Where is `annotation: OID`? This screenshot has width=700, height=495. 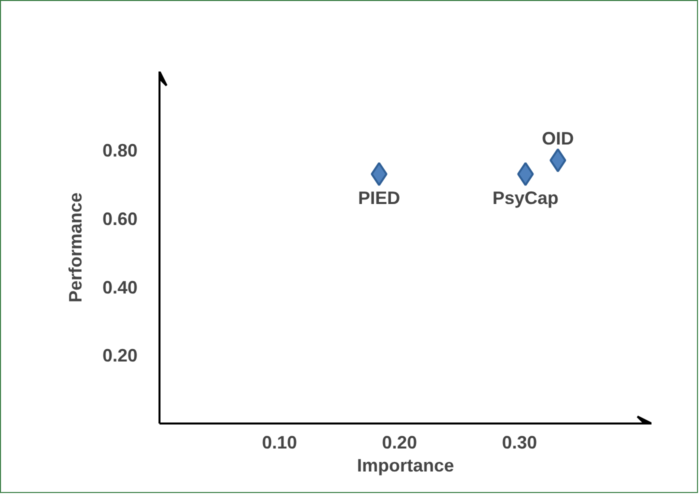
annotation: OID is located at coordinates (558, 138).